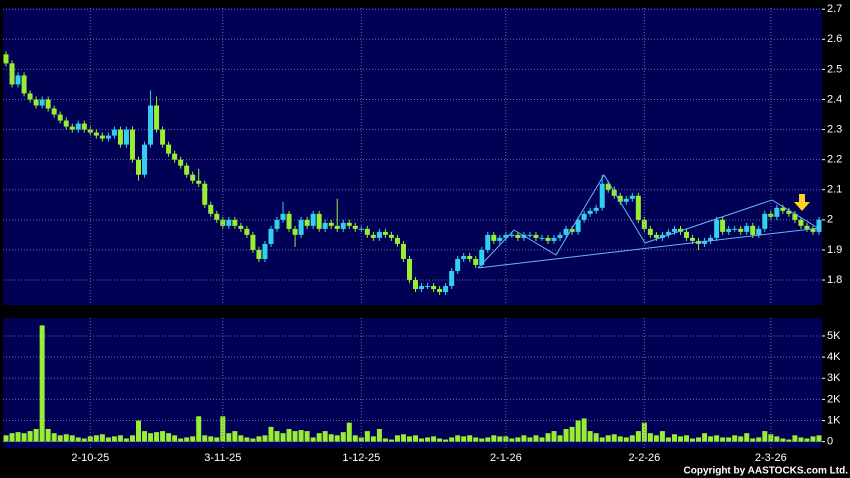 This screenshot has height=478, width=850. Describe the element at coordinates (649, 221) in the screenshot. I see `trend-lines` at that location.